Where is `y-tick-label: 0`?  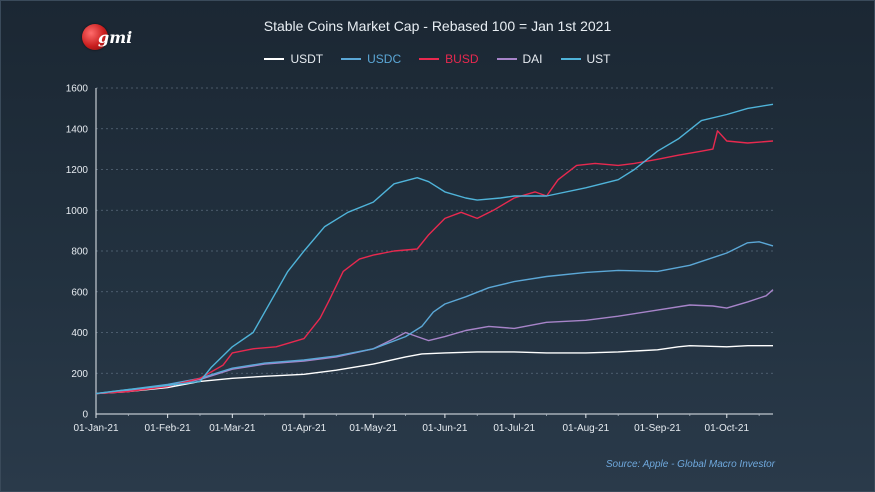
y-tick-label: 0 is located at coordinates (85, 415).